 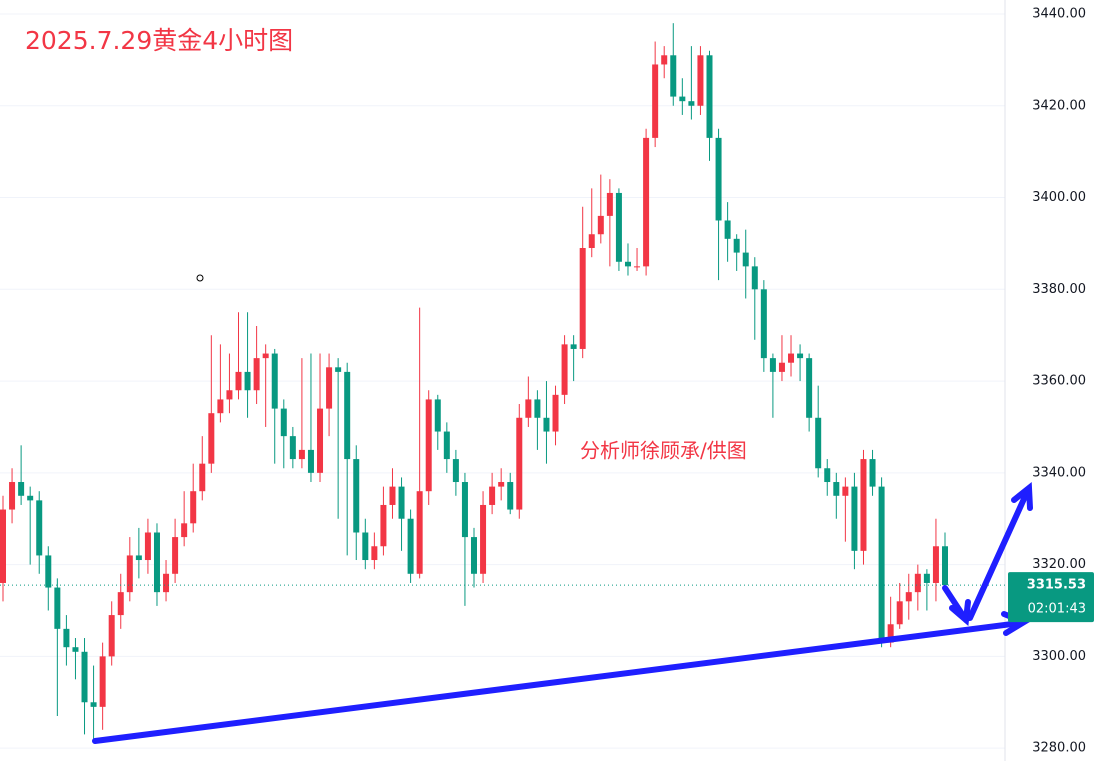 What do you see at coordinates (1059, 197) in the screenshot?
I see `y-tick-label: 3400.00` at bounding box center [1059, 197].